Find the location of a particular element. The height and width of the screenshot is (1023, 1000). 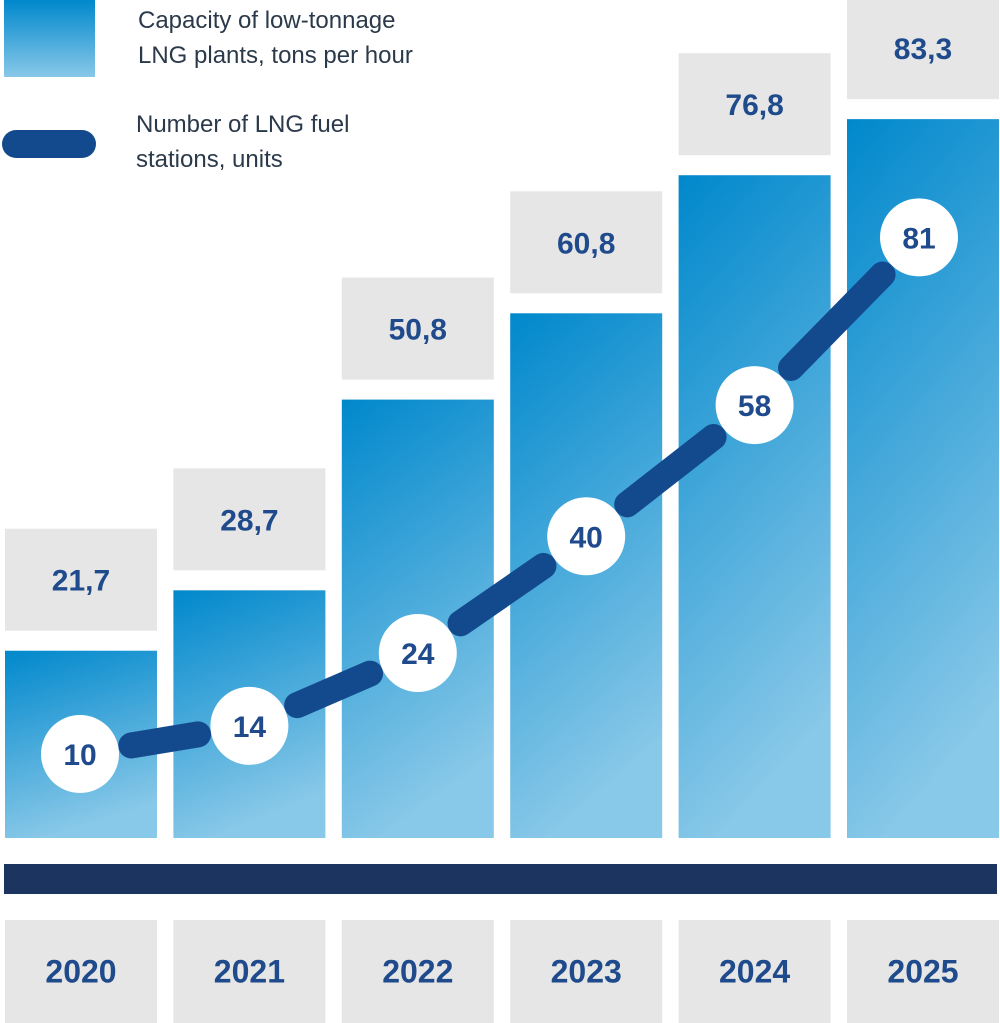

x-tick-label-2020: 2020 is located at coordinates (80, 972).